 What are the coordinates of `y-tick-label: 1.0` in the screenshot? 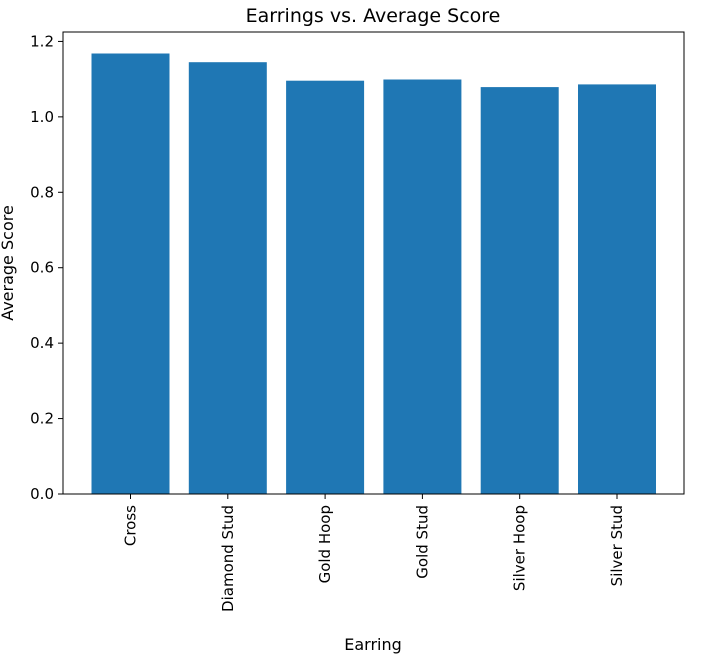 It's located at (42, 117).